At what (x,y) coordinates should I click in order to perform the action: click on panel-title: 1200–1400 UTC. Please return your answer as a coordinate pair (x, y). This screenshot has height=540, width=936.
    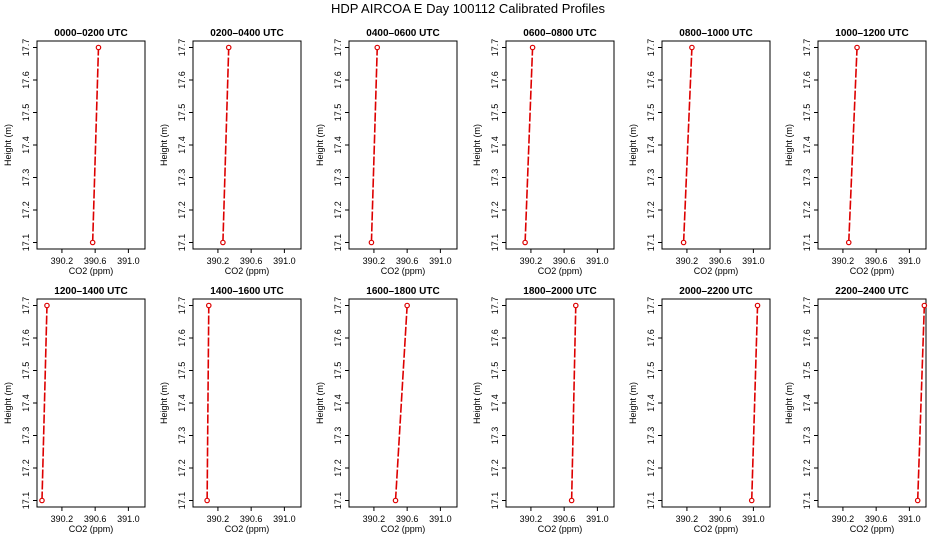
    Looking at the image, I should click on (90, 291).